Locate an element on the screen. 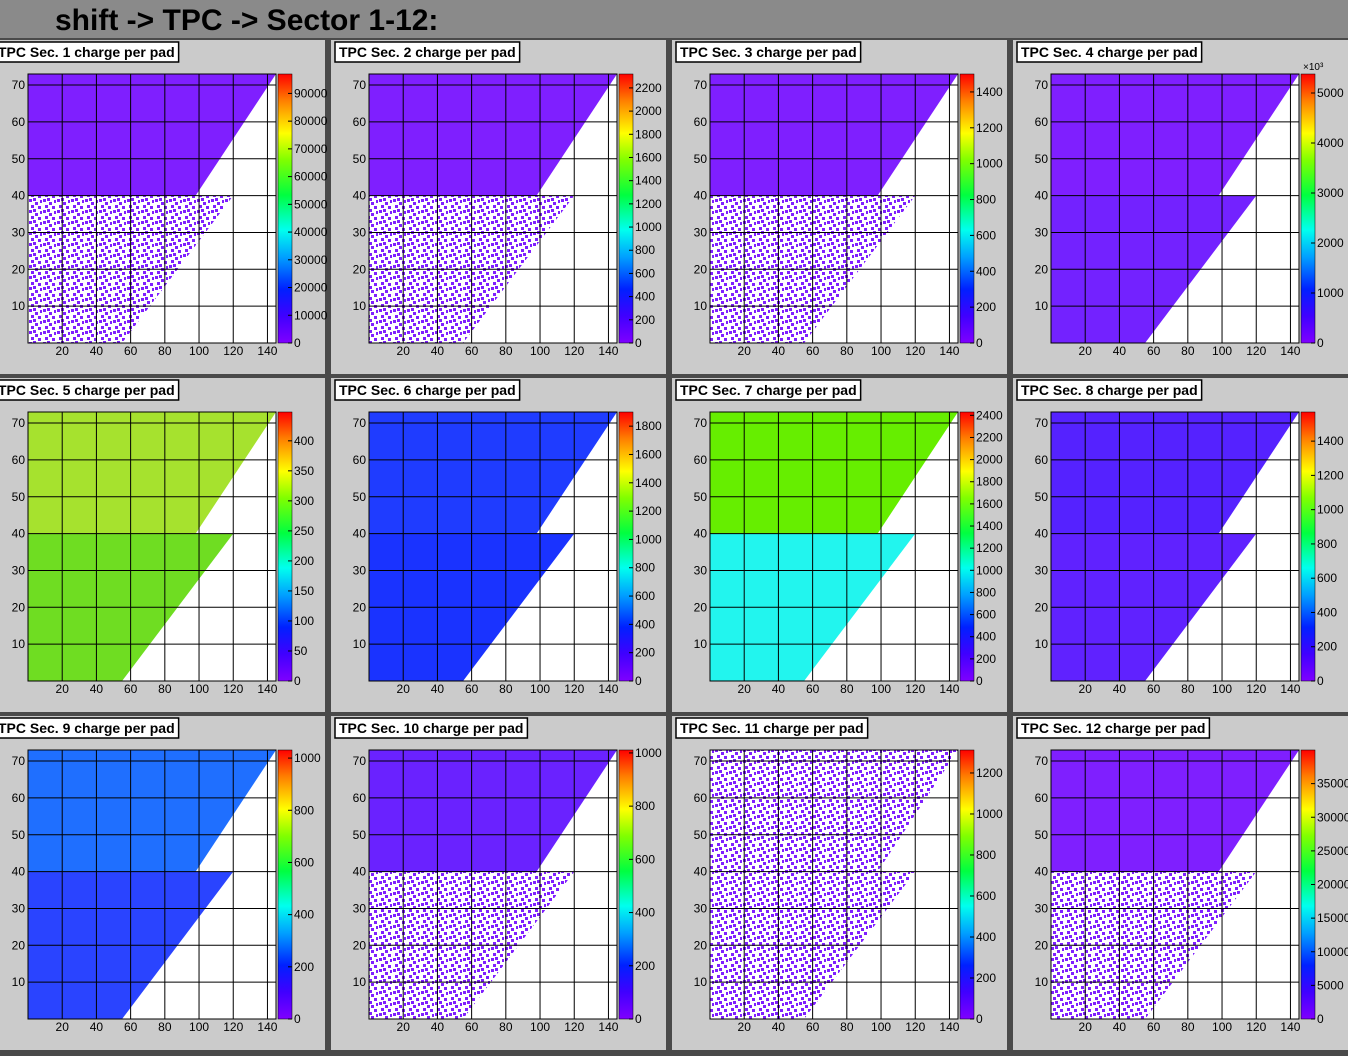 The image size is (1348, 1056). y-tick-label: 10 is located at coordinates (19, 982).